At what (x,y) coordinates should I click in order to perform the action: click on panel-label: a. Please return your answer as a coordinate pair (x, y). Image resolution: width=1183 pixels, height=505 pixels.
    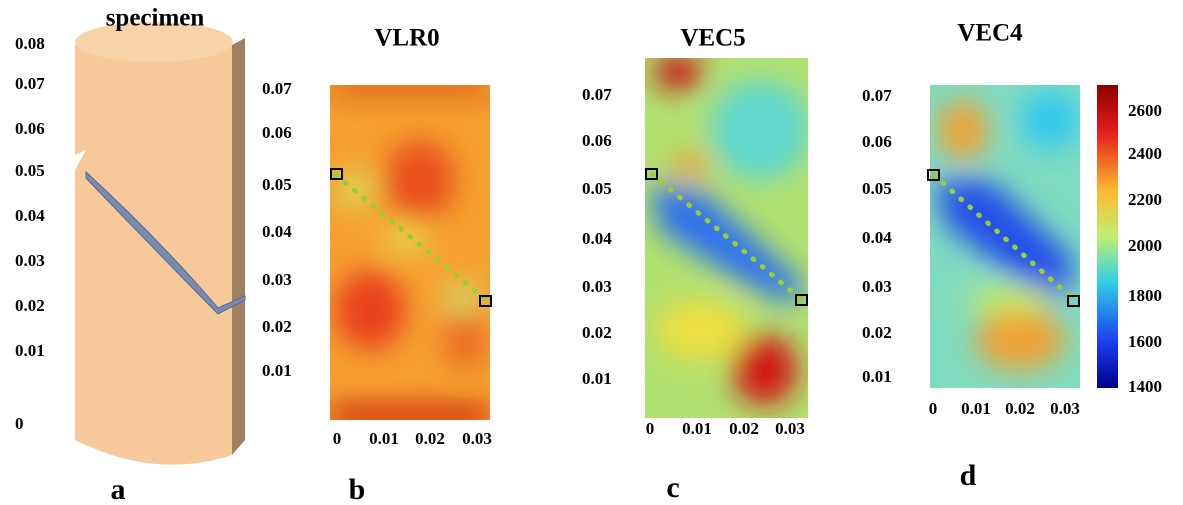
    Looking at the image, I should click on (118, 489).